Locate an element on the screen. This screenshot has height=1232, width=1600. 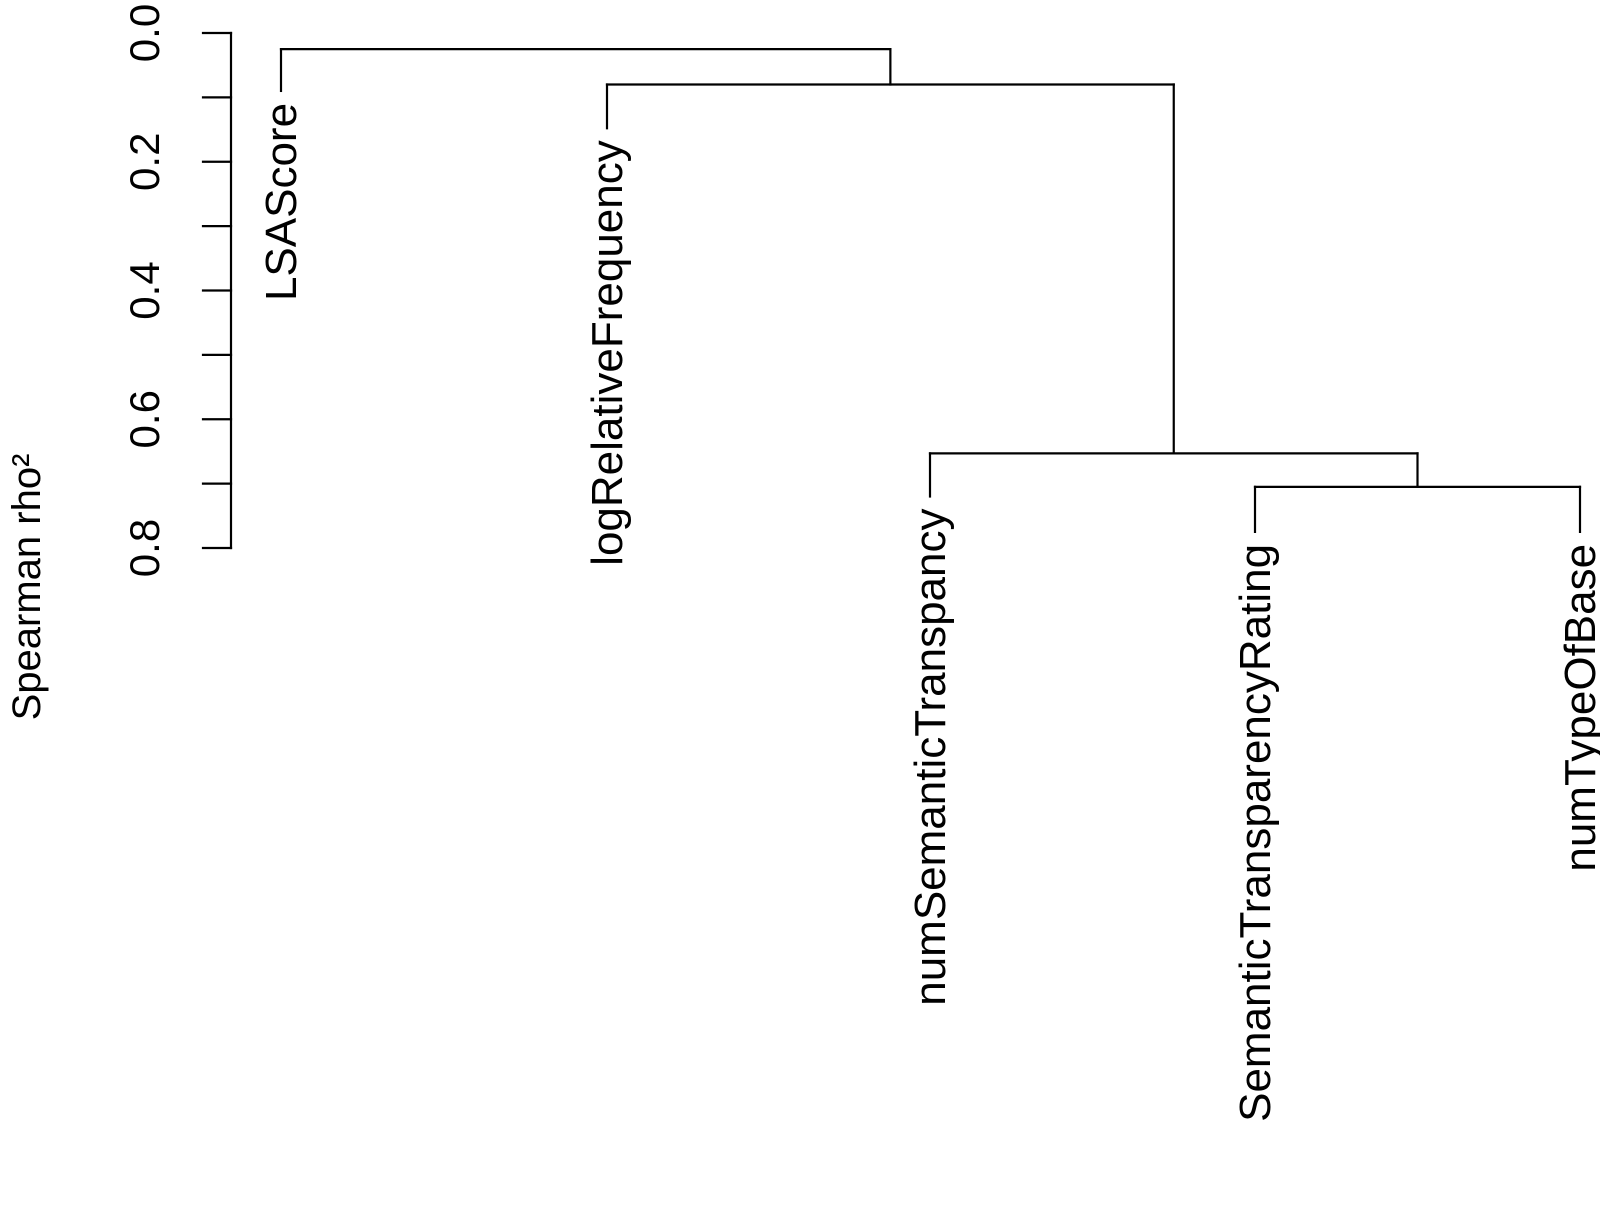
leaf-label: numTypeOfBase is located at coordinates (1578, 708).